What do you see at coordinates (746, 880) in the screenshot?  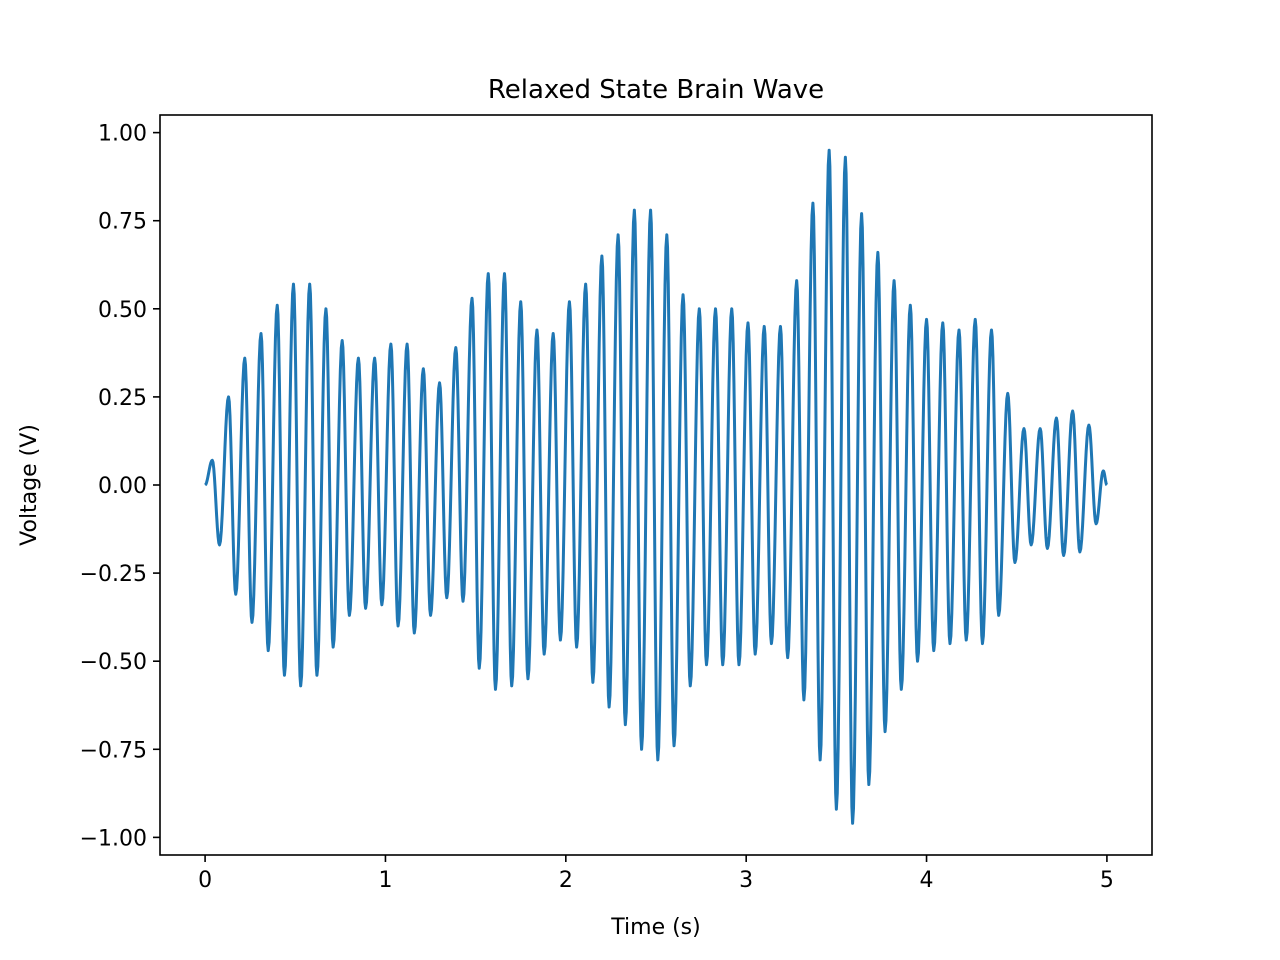 I see `x-tick-label: 3` at bounding box center [746, 880].